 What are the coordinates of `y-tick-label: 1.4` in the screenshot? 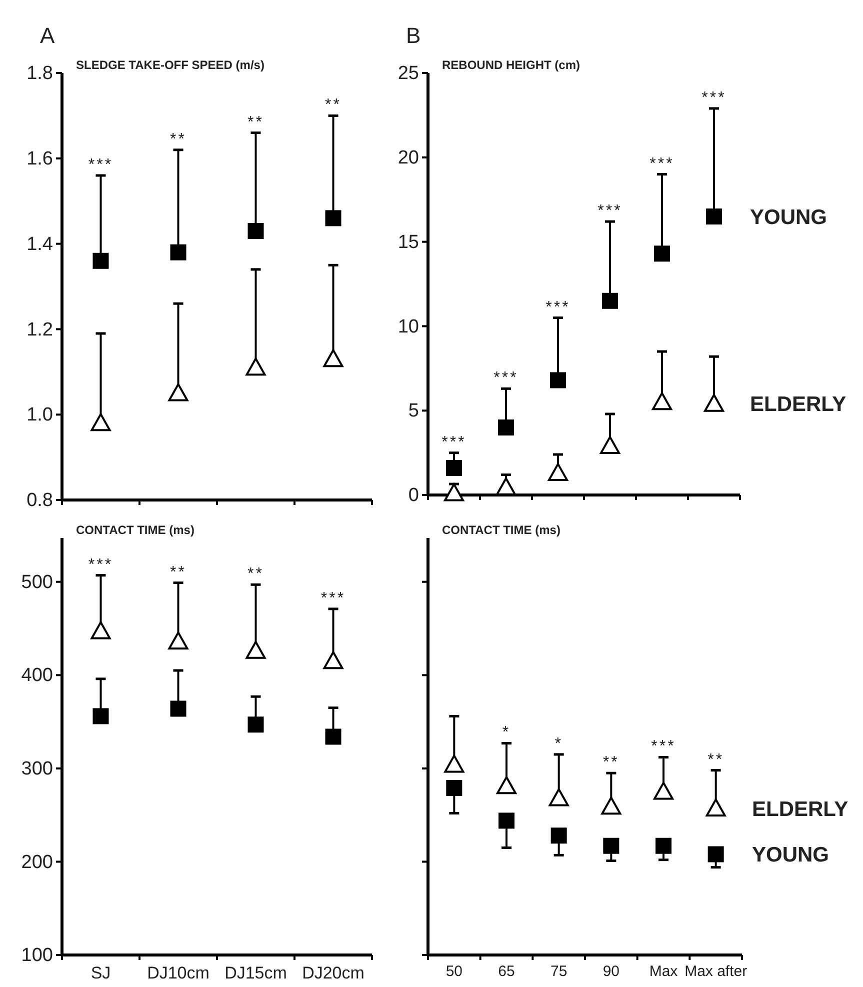 It's located at (40, 244).